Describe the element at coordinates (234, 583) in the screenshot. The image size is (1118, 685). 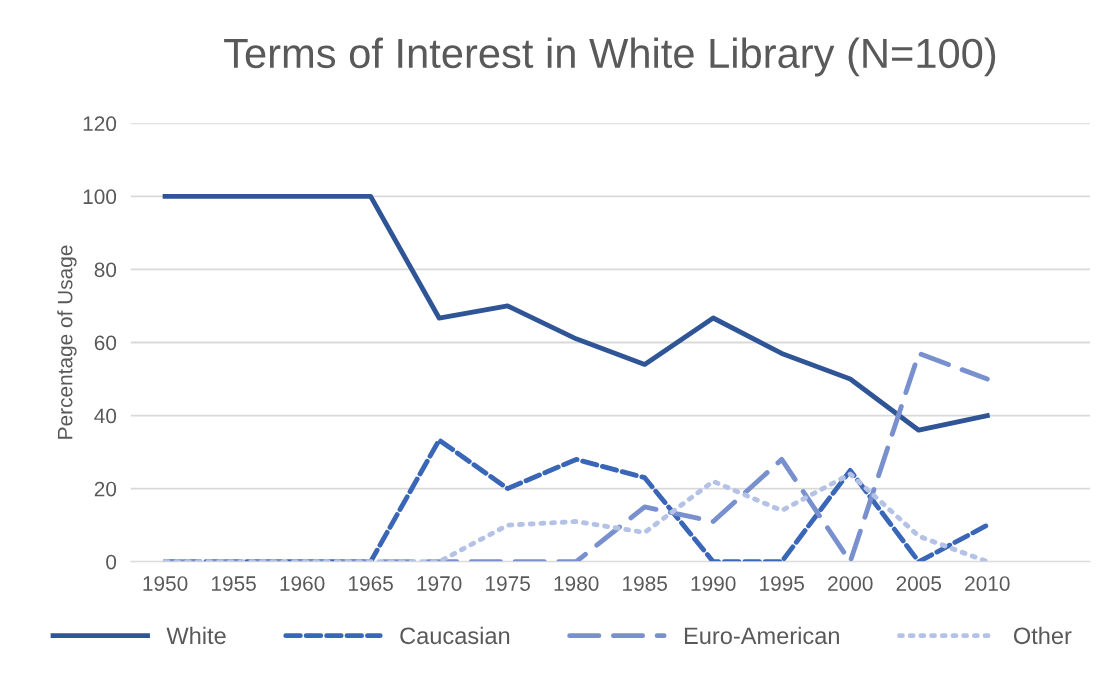
I see `x-tick-label: 1955` at that location.